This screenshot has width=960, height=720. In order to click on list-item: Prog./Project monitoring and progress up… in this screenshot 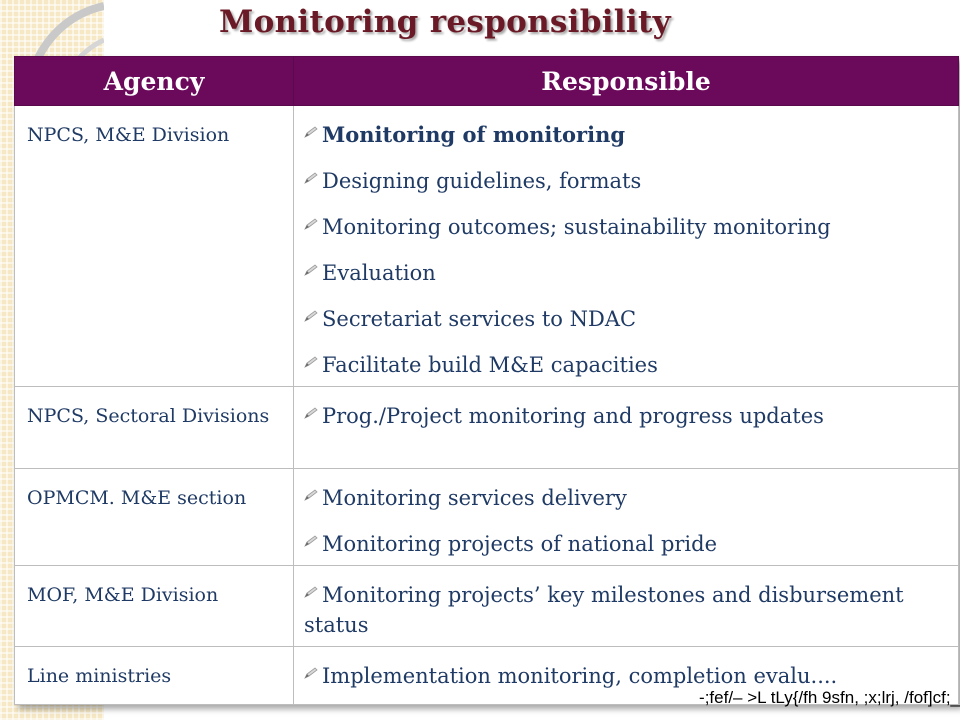, I will do `click(628, 414)`.